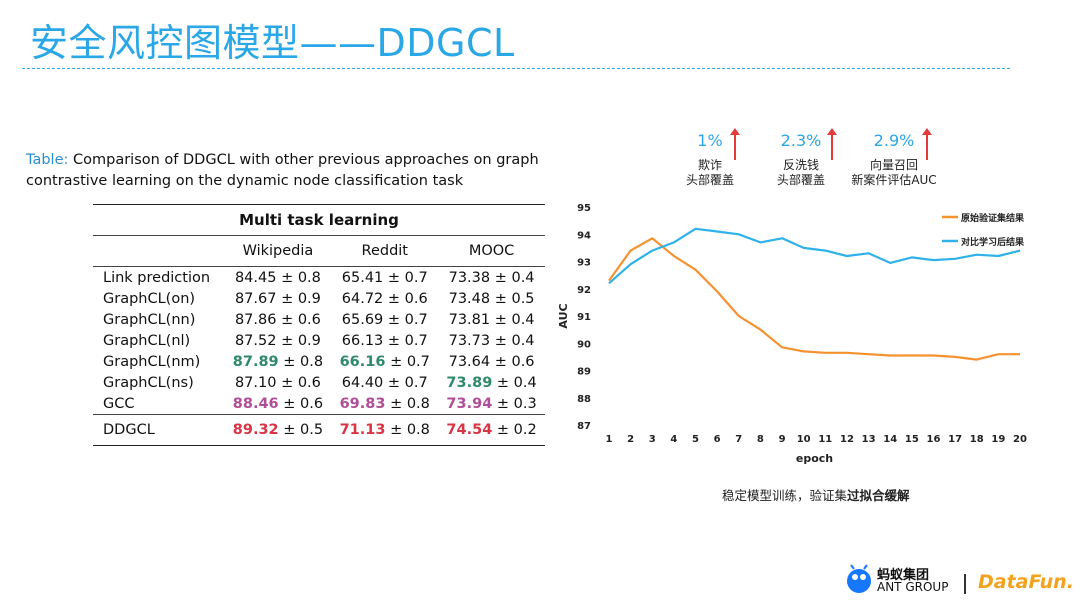  Describe the element at coordinates (491, 382) in the screenshot. I see `score-cell: 73.89 ± 0.4` at that location.